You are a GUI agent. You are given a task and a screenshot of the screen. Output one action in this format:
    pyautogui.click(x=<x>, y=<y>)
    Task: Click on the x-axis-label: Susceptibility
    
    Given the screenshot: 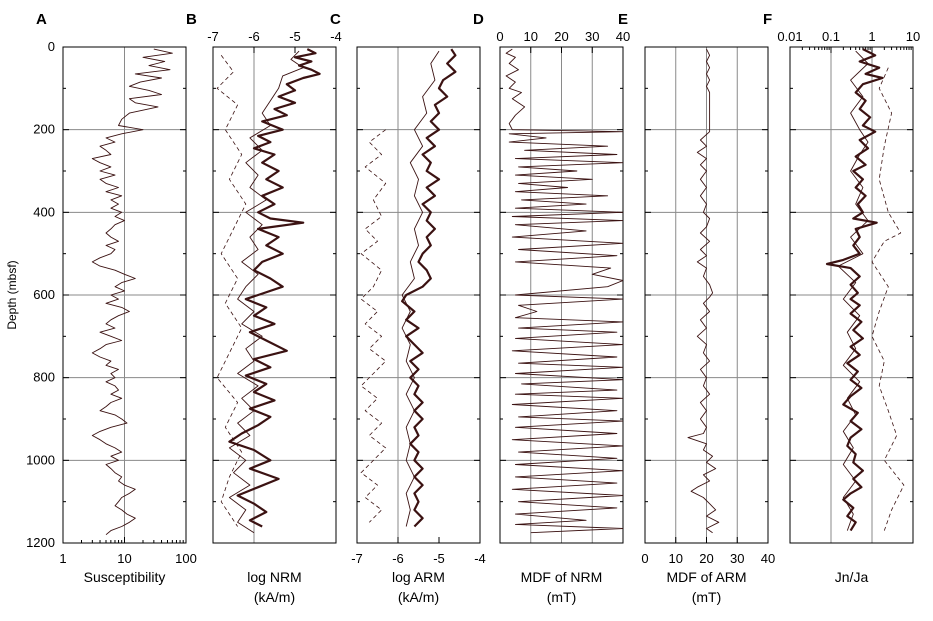 What is the action you would take?
    pyautogui.click(x=125, y=577)
    